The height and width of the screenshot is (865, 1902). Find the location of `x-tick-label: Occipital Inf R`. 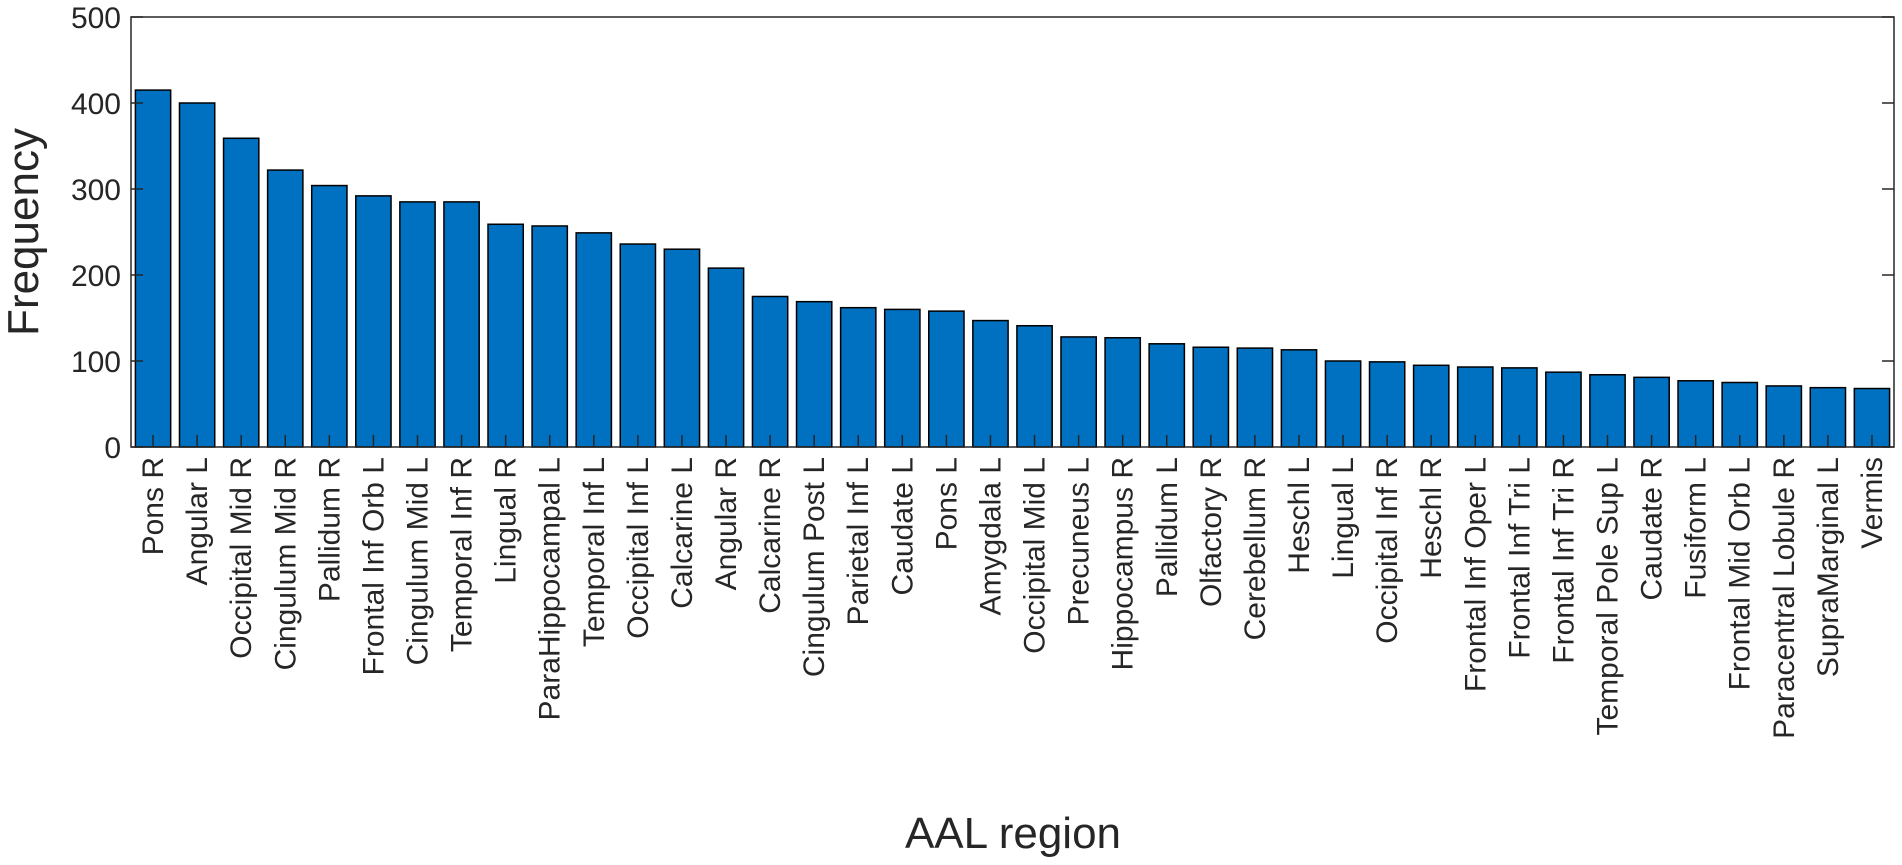

x-tick-label: Occipital Inf R is located at coordinates (1387, 550).